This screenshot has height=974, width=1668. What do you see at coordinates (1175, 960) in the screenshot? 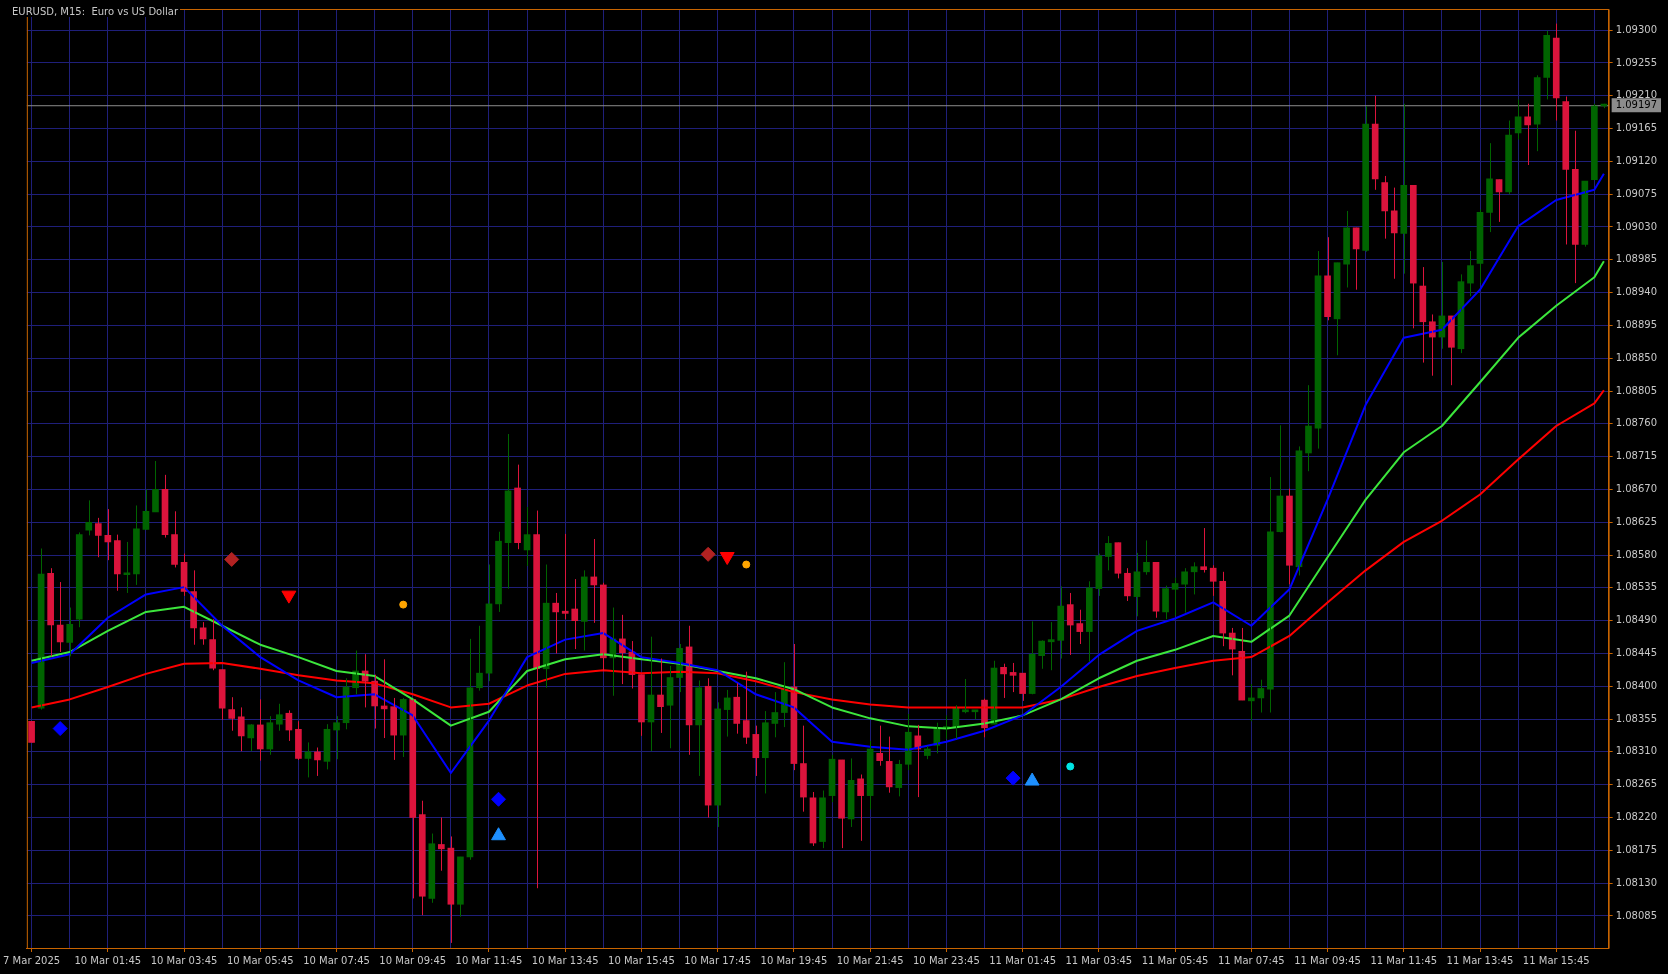
I see `x-tick-label: 11 Mar 05:45` at bounding box center [1175, 960].